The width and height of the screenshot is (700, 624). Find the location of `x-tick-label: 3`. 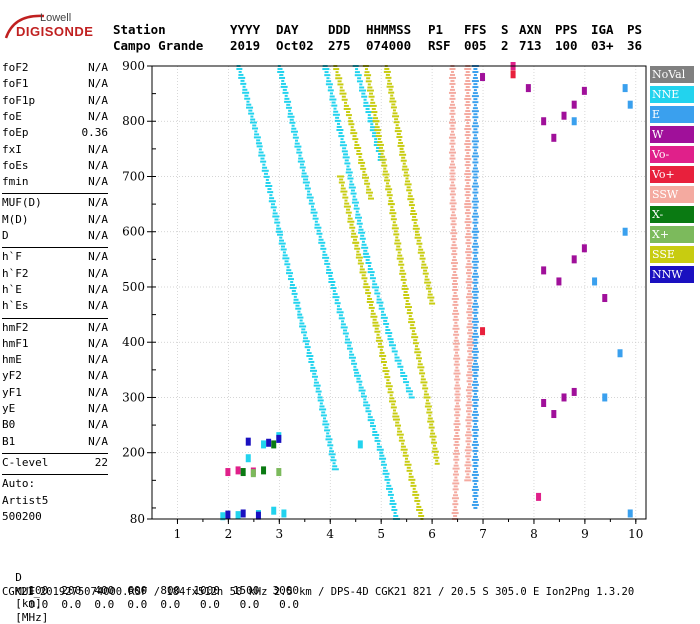

x-tick-label: 3 is located at coordinates (279, 534).